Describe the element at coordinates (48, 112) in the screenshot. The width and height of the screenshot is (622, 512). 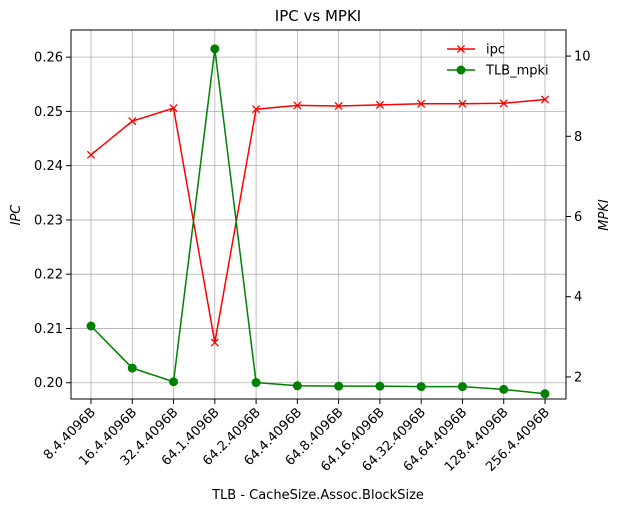
I see `left-y-tick-label: 0.25` at that location.